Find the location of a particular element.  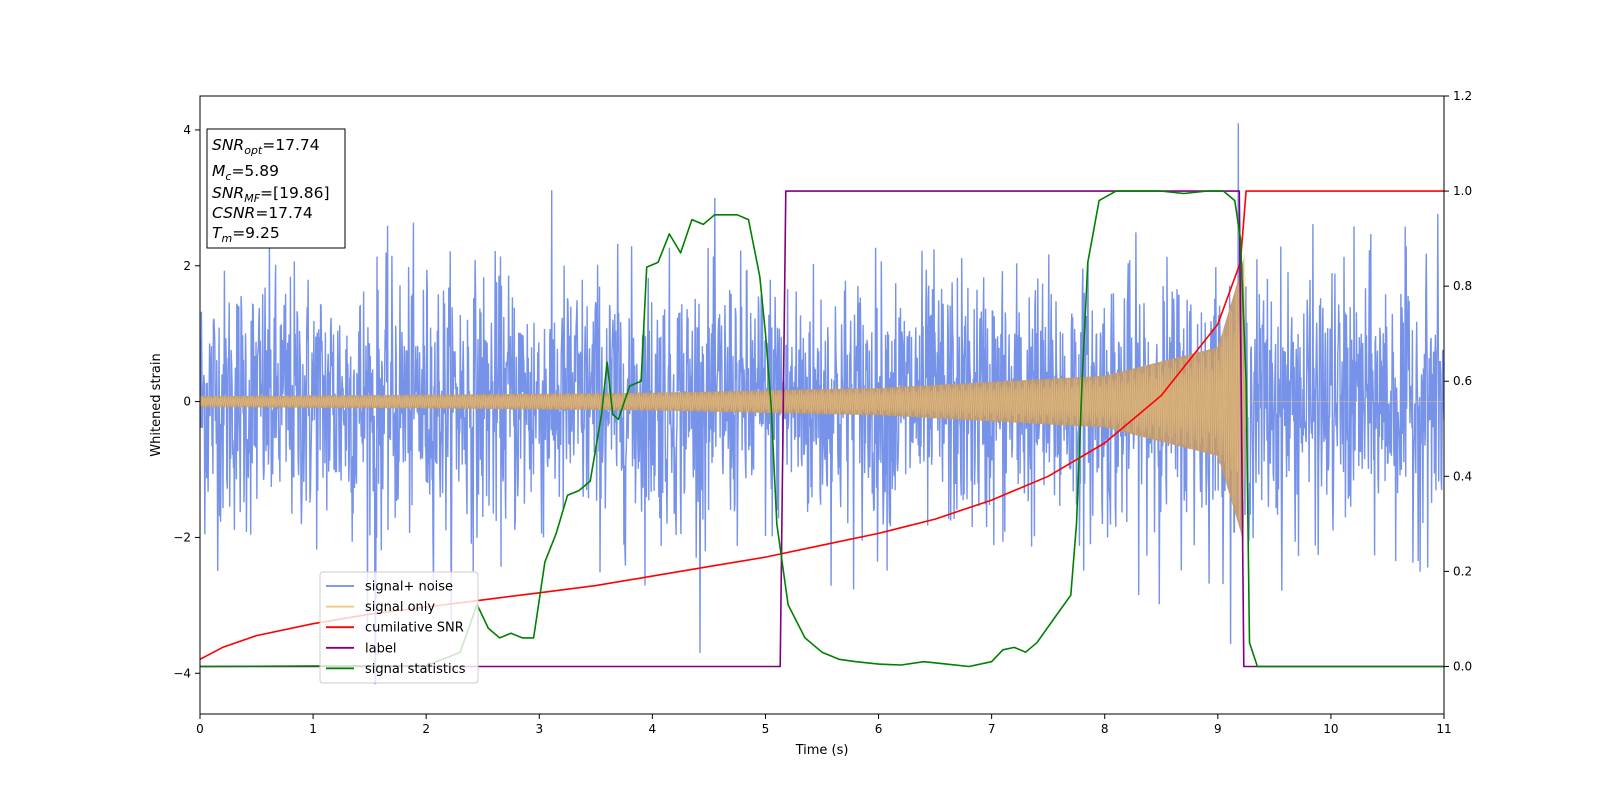

x-tick-label: 5 is located at coordinates (766, 729).